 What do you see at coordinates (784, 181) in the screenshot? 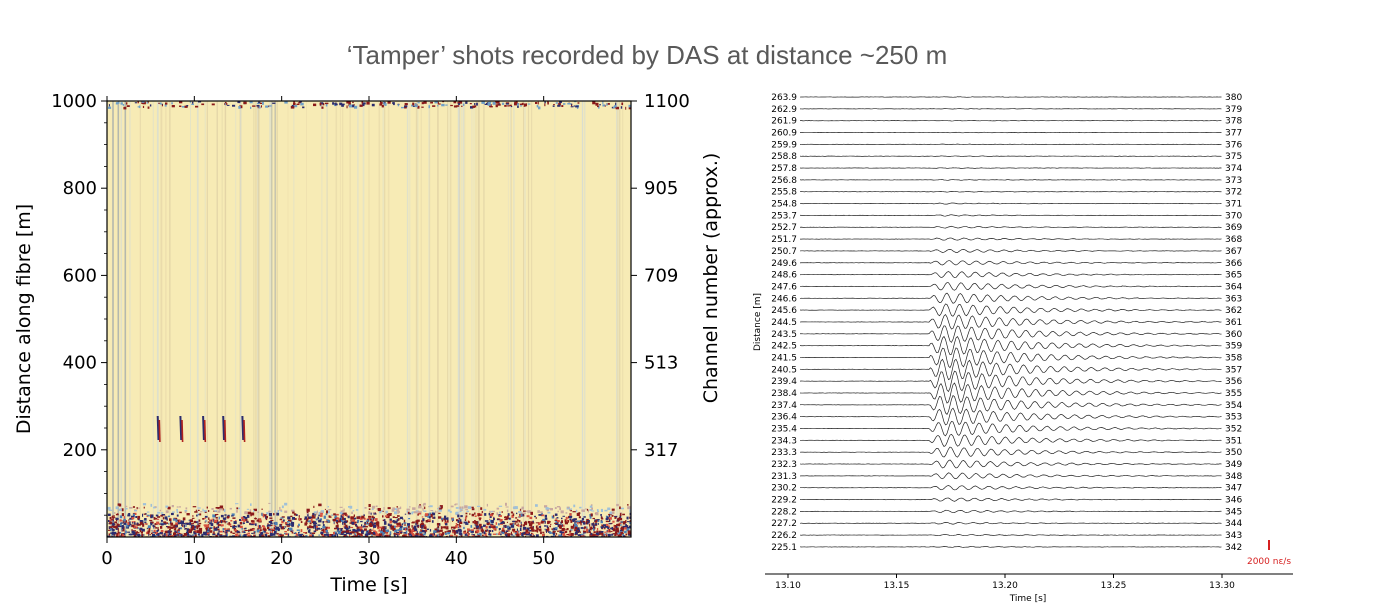
I see `trace-left-label: 256.8` at bounding box center [784, 181].